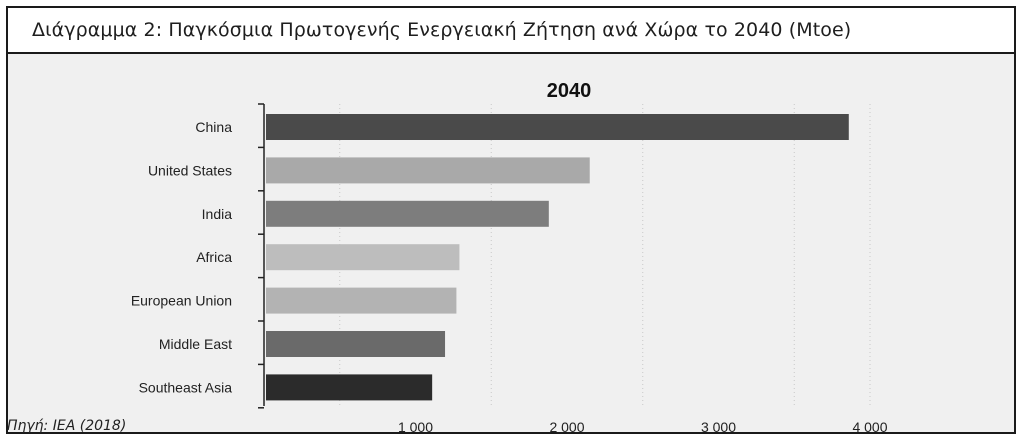 This screenshot has height=438, width=1025. What do you see at coordinates (363, 257) in the screenshot?
I see `bar-africa` at bounding box center [363, 257].